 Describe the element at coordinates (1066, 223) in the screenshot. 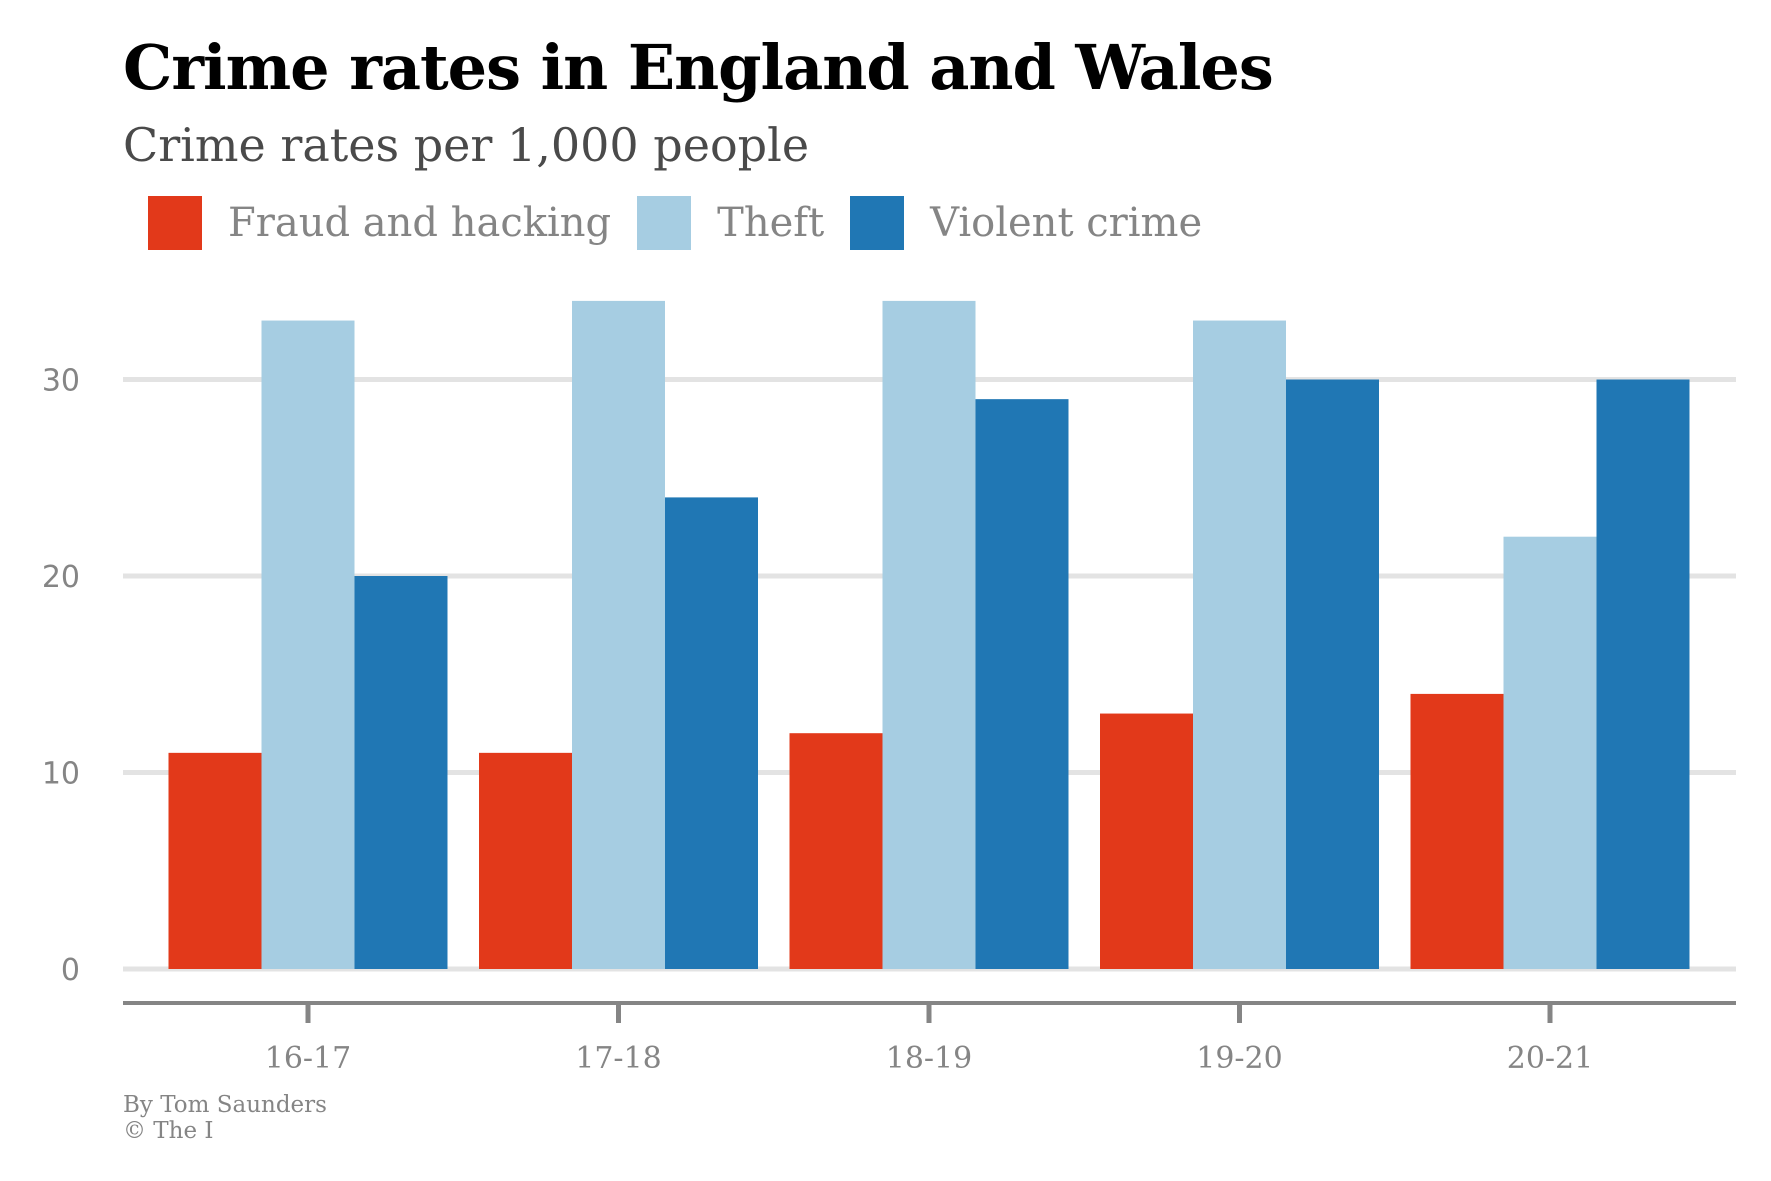

I see `legend-label-violent: Violent crime` at that location.